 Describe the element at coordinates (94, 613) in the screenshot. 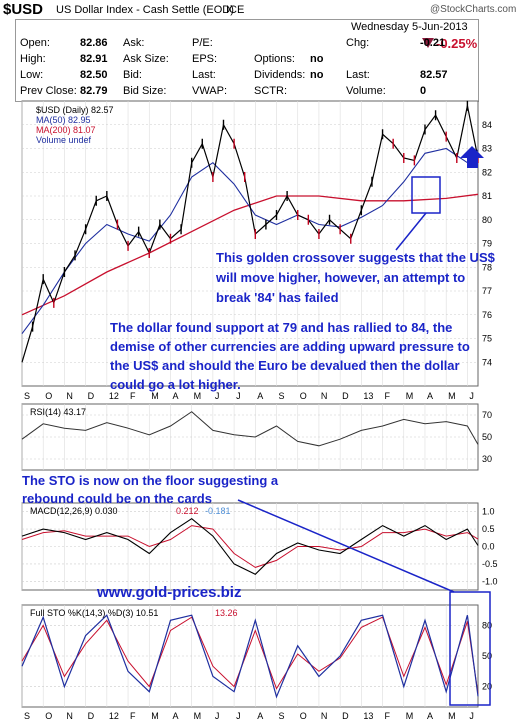

I see `sto-legend-entry: Full STO %K(14,3) %D(3) 10.51` at that location.